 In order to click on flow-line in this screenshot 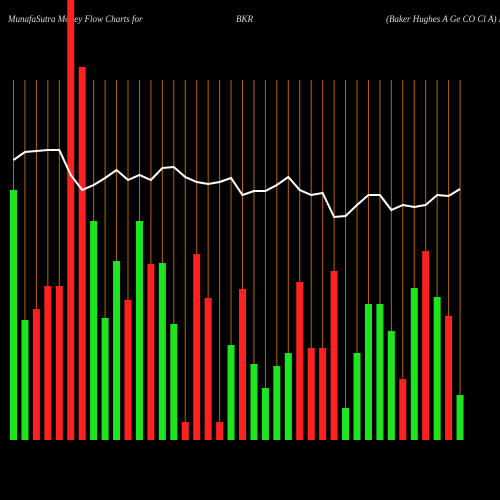, I will do `click(236, 184)`.